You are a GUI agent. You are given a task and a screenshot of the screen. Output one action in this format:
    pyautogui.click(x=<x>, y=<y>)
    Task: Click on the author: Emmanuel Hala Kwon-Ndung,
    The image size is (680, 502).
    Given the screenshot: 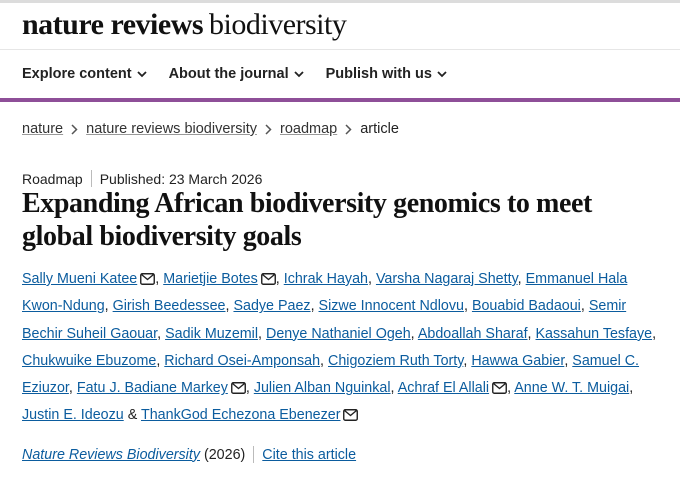 What is the action you would take?
    pyautogui.click(x=324, y=292)
    